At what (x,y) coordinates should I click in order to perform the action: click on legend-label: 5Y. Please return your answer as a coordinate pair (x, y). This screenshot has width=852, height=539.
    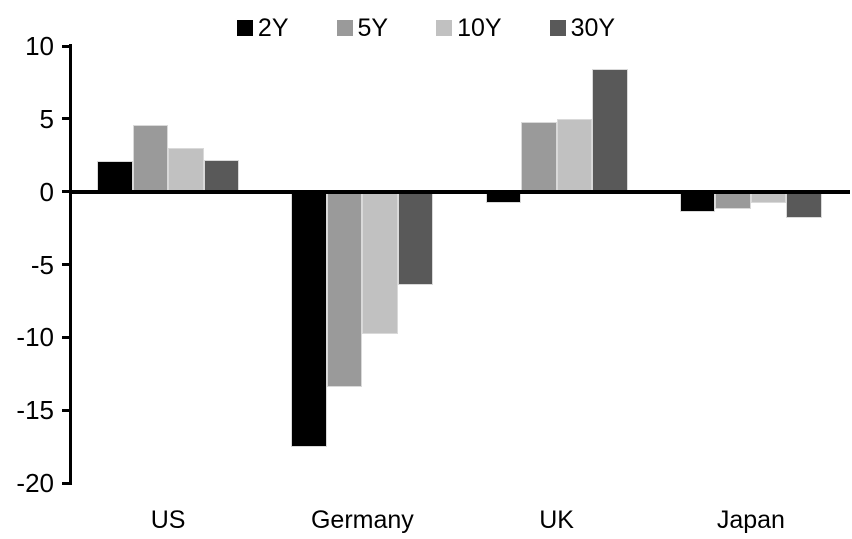
    Looking at the image, I should click on (373, 27).